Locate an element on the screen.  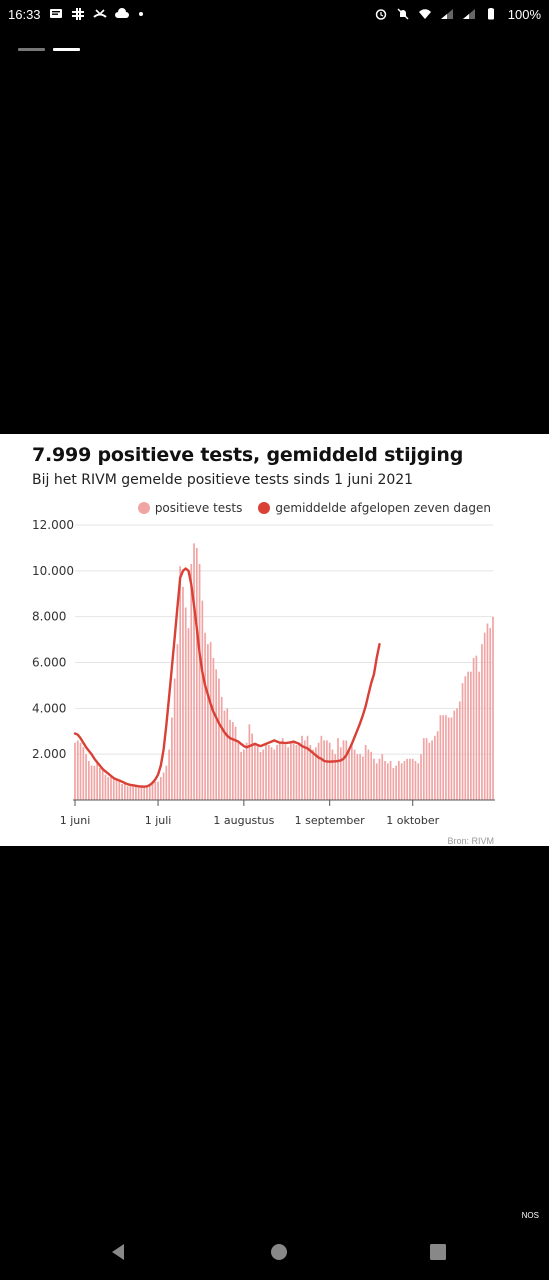
x-tick-label: 1 september is located at coordinates (330, 820).